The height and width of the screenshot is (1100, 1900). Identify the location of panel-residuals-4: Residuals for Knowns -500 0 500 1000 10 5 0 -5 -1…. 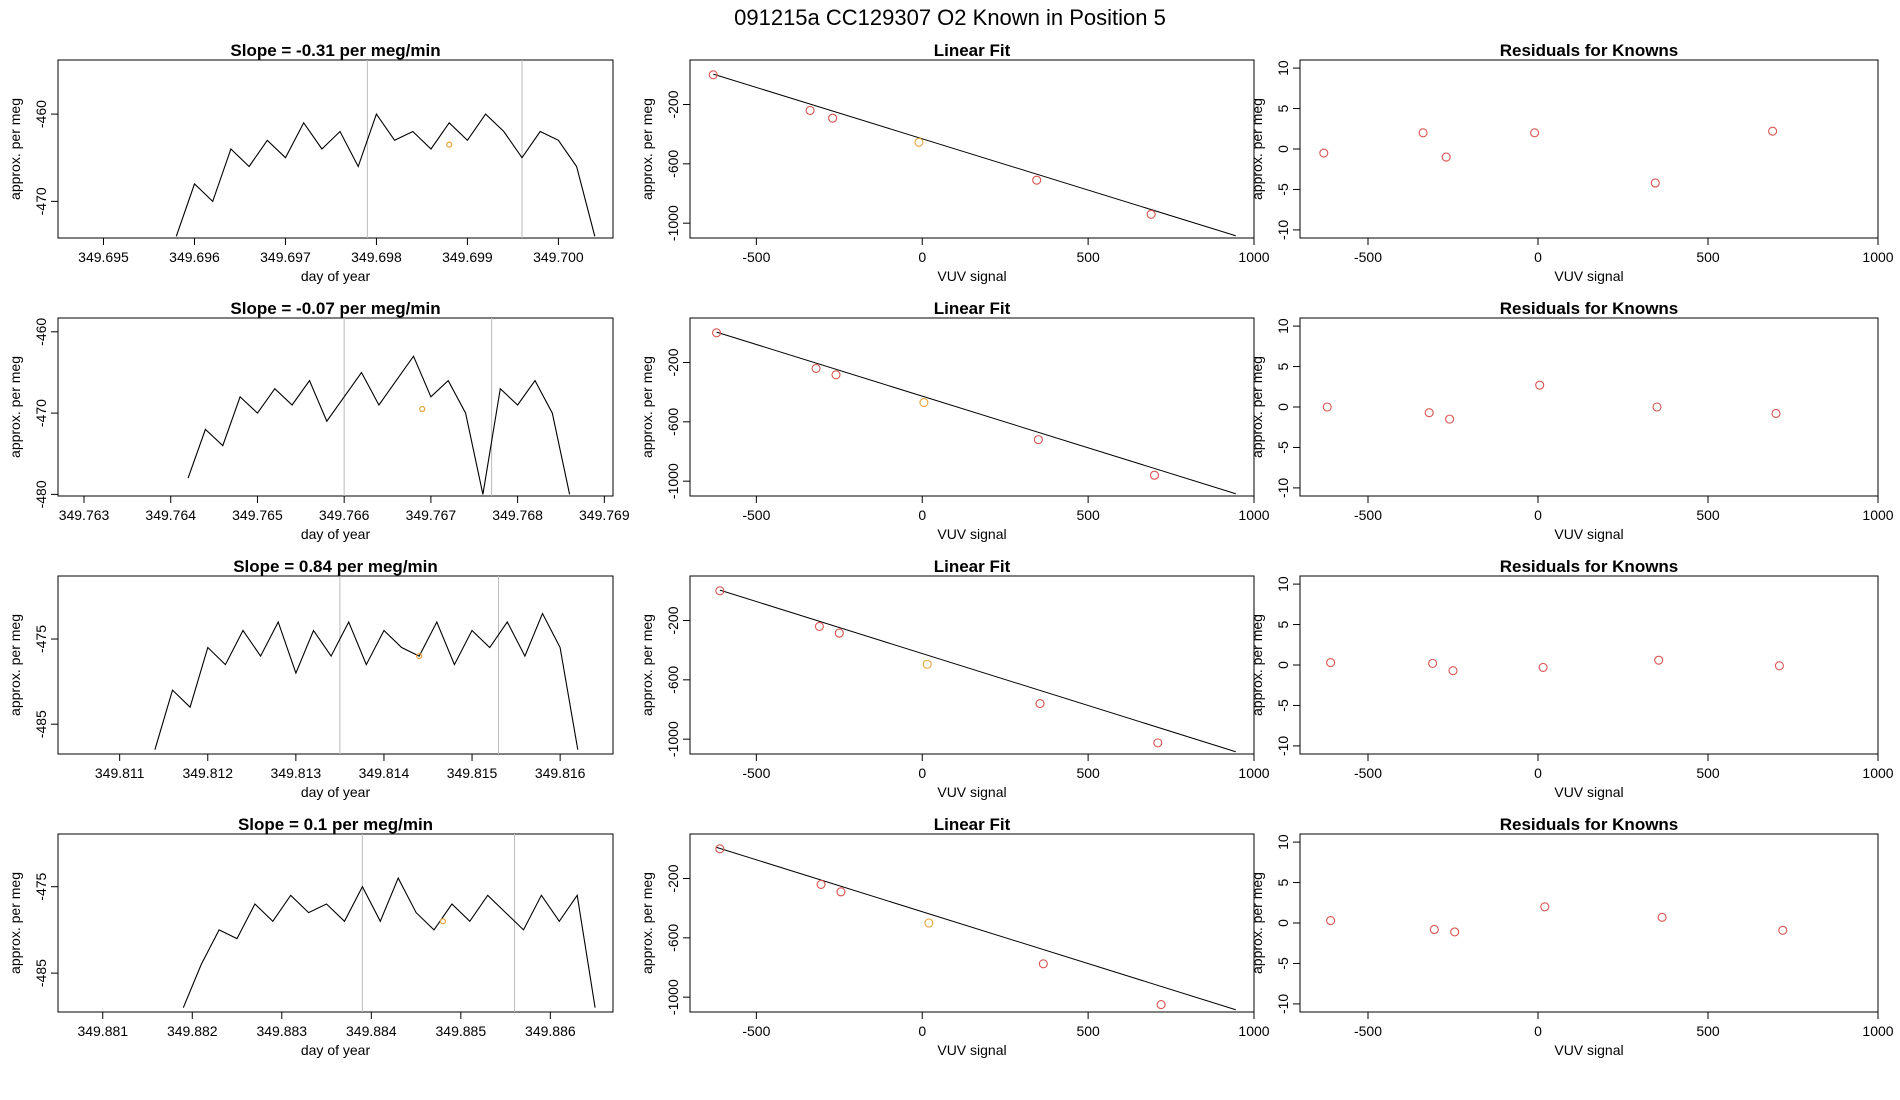
(1571, 936).